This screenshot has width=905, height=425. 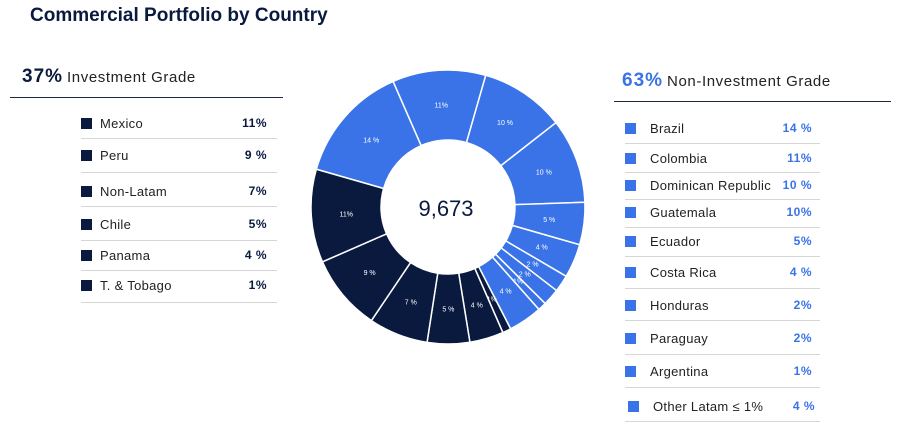 I want to click on legend-item: Costa Rica 4 %, so click(x=720, y=273).